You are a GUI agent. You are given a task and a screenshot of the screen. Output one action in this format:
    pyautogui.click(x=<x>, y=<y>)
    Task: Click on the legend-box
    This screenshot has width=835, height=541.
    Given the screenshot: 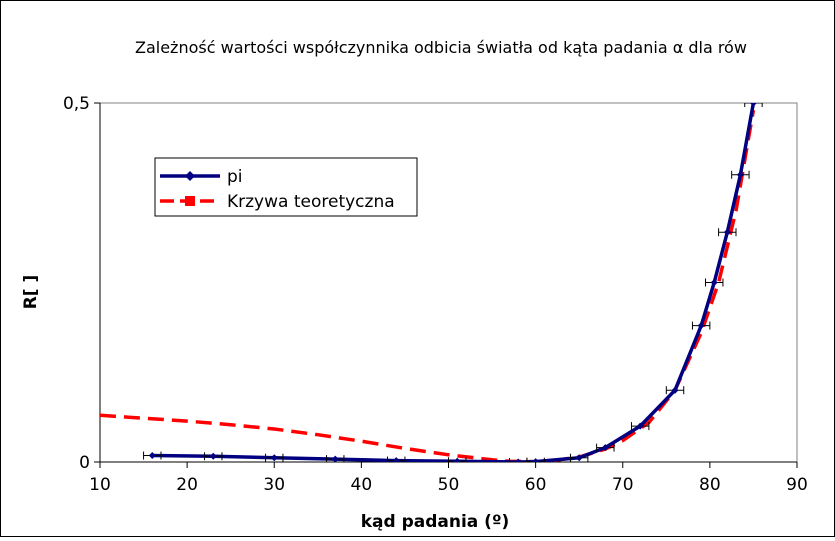 What is the action you would take?
    pyautogui.click(x=286, y=187)
    